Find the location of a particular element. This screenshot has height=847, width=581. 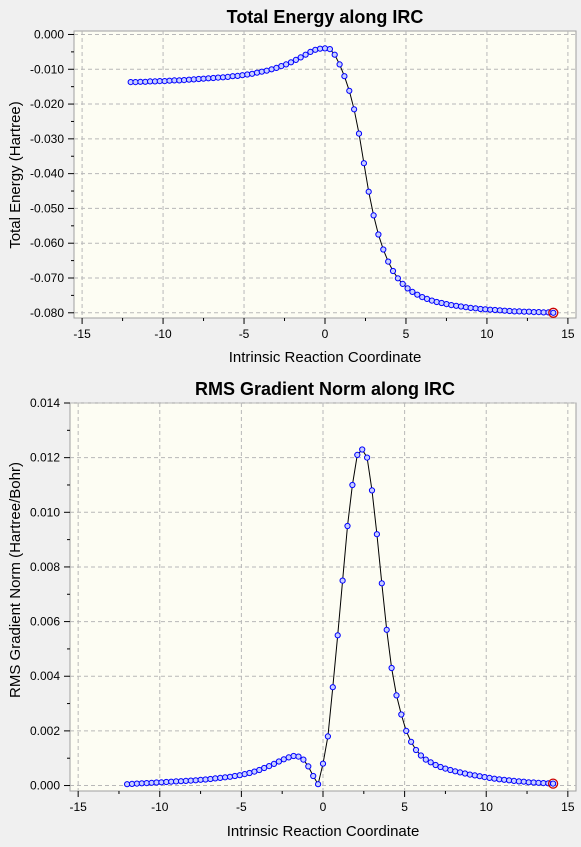

y-tick-label: -0.030 is located at coordinates (47, 139).